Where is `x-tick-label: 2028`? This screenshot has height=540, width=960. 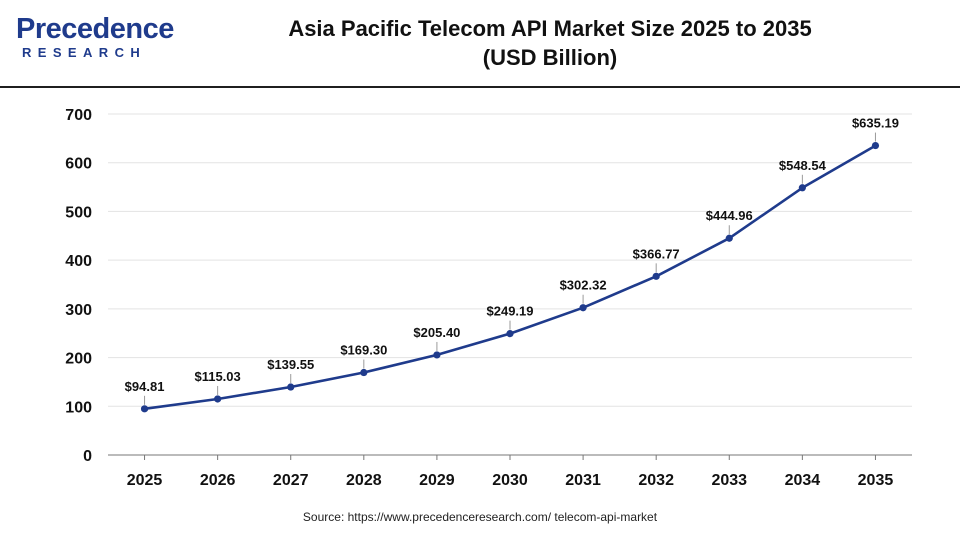
x-tick-label: 2028 is located at coordinates (364, 480).